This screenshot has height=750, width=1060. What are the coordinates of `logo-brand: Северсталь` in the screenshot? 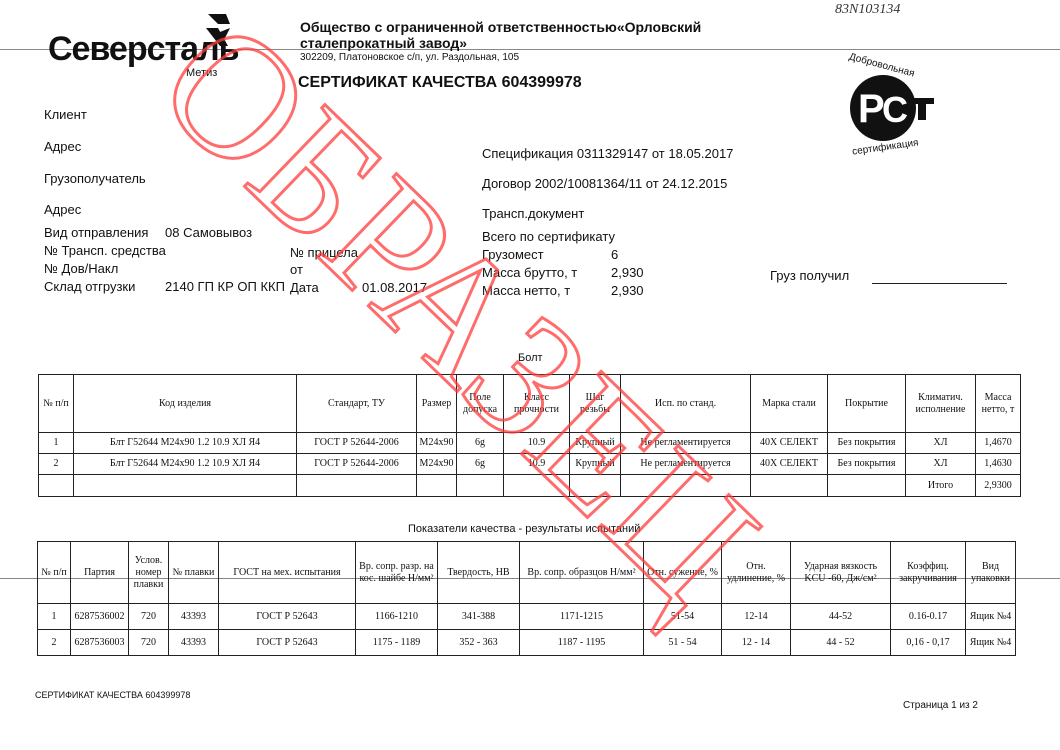 It's located at (144, 49).